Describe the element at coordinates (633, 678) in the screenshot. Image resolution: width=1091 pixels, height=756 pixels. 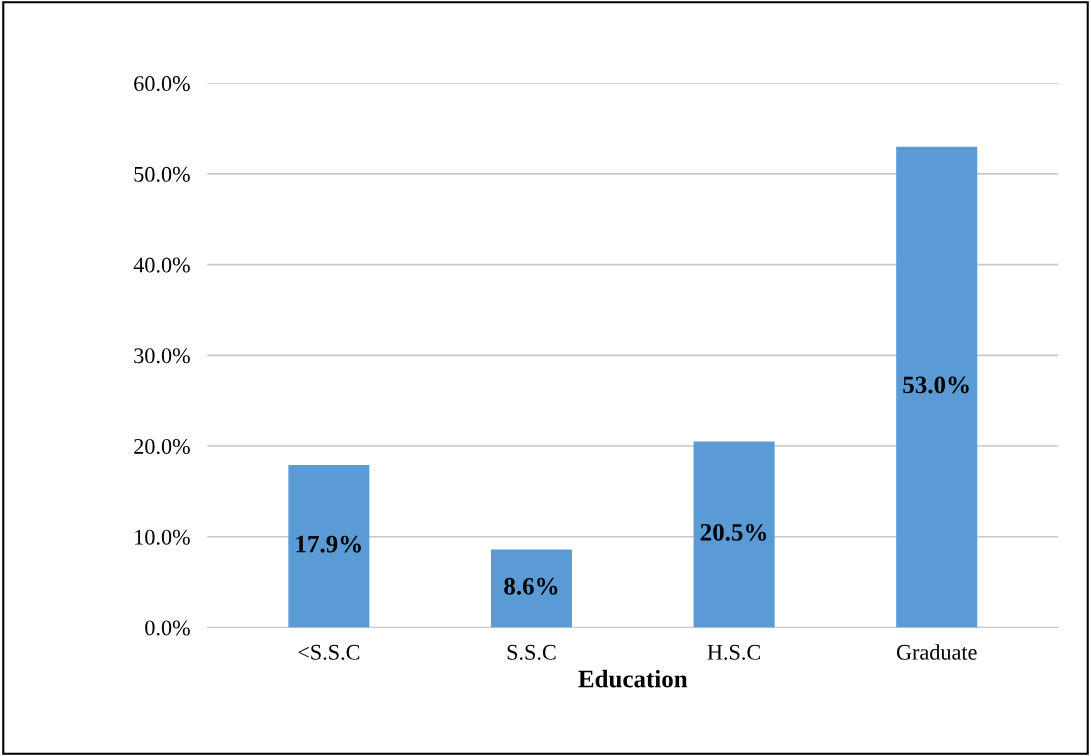
I see `x-axis-title: Education` at that location.